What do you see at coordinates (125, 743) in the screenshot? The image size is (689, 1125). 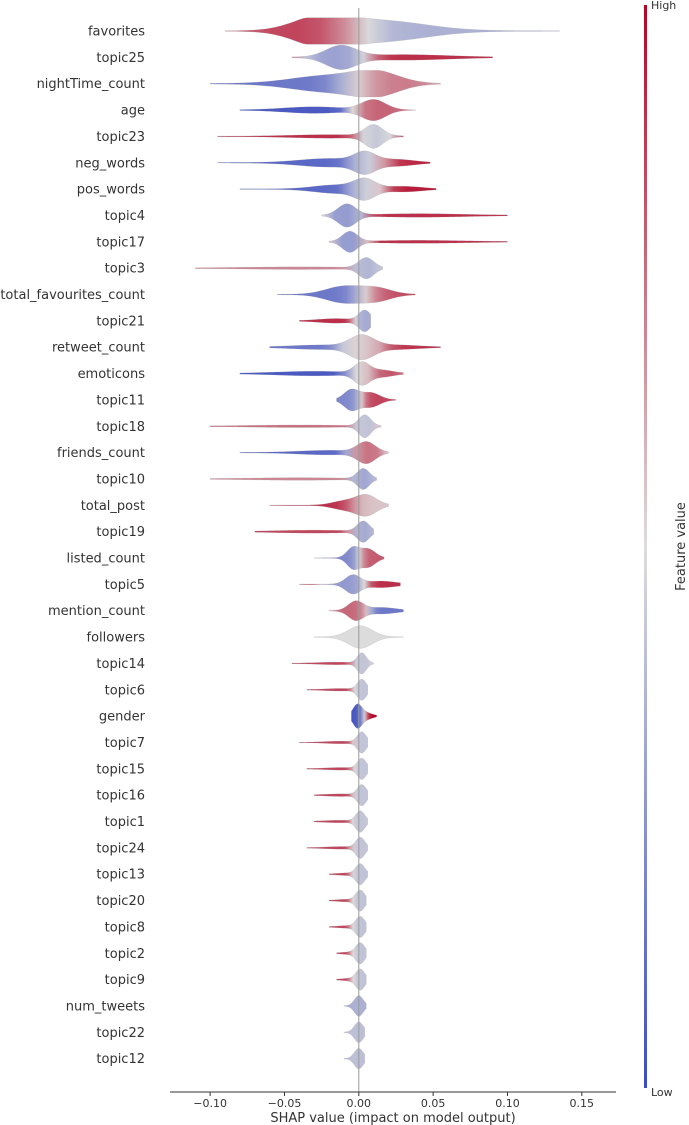 I see `feature-label-topic7: topic7` at bounding box center [125, 743].